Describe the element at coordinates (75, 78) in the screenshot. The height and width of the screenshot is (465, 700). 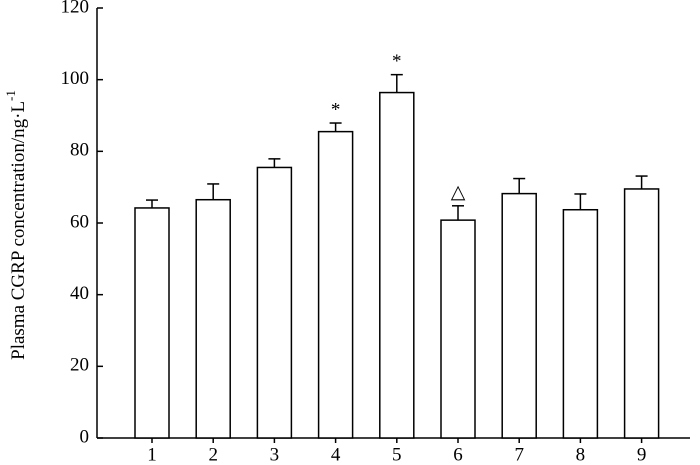
I see `y-tick-label: 100` at that location.